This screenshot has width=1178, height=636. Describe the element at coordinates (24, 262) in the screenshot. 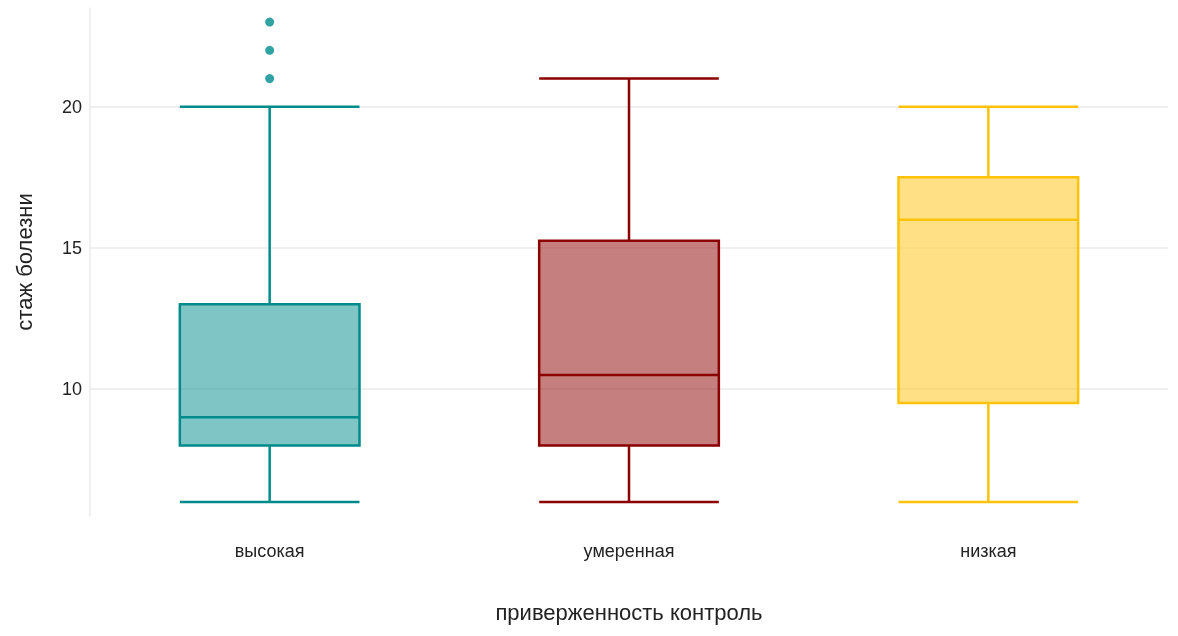

I see `y-axis-title: стаж болезни` at that location.